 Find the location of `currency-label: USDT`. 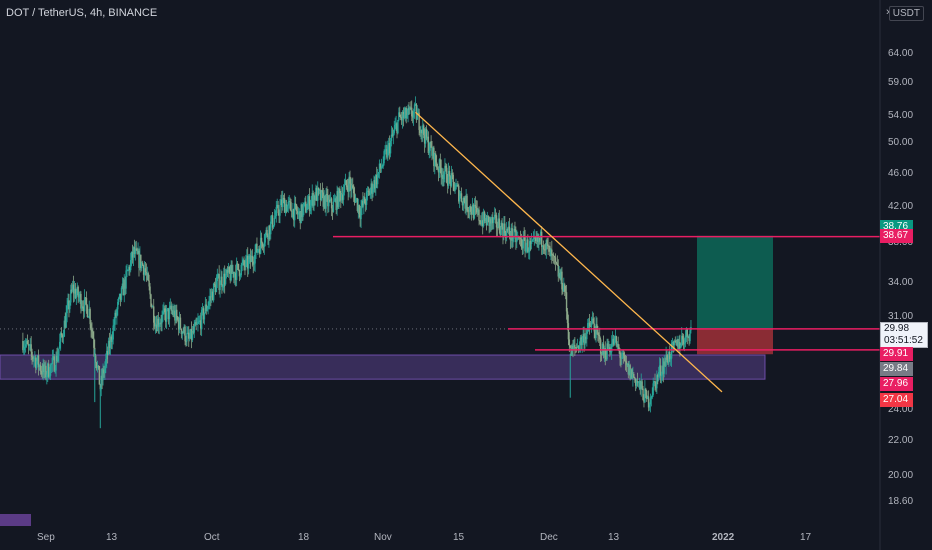

currency-label: USDT is located at coordinates (906, 13).